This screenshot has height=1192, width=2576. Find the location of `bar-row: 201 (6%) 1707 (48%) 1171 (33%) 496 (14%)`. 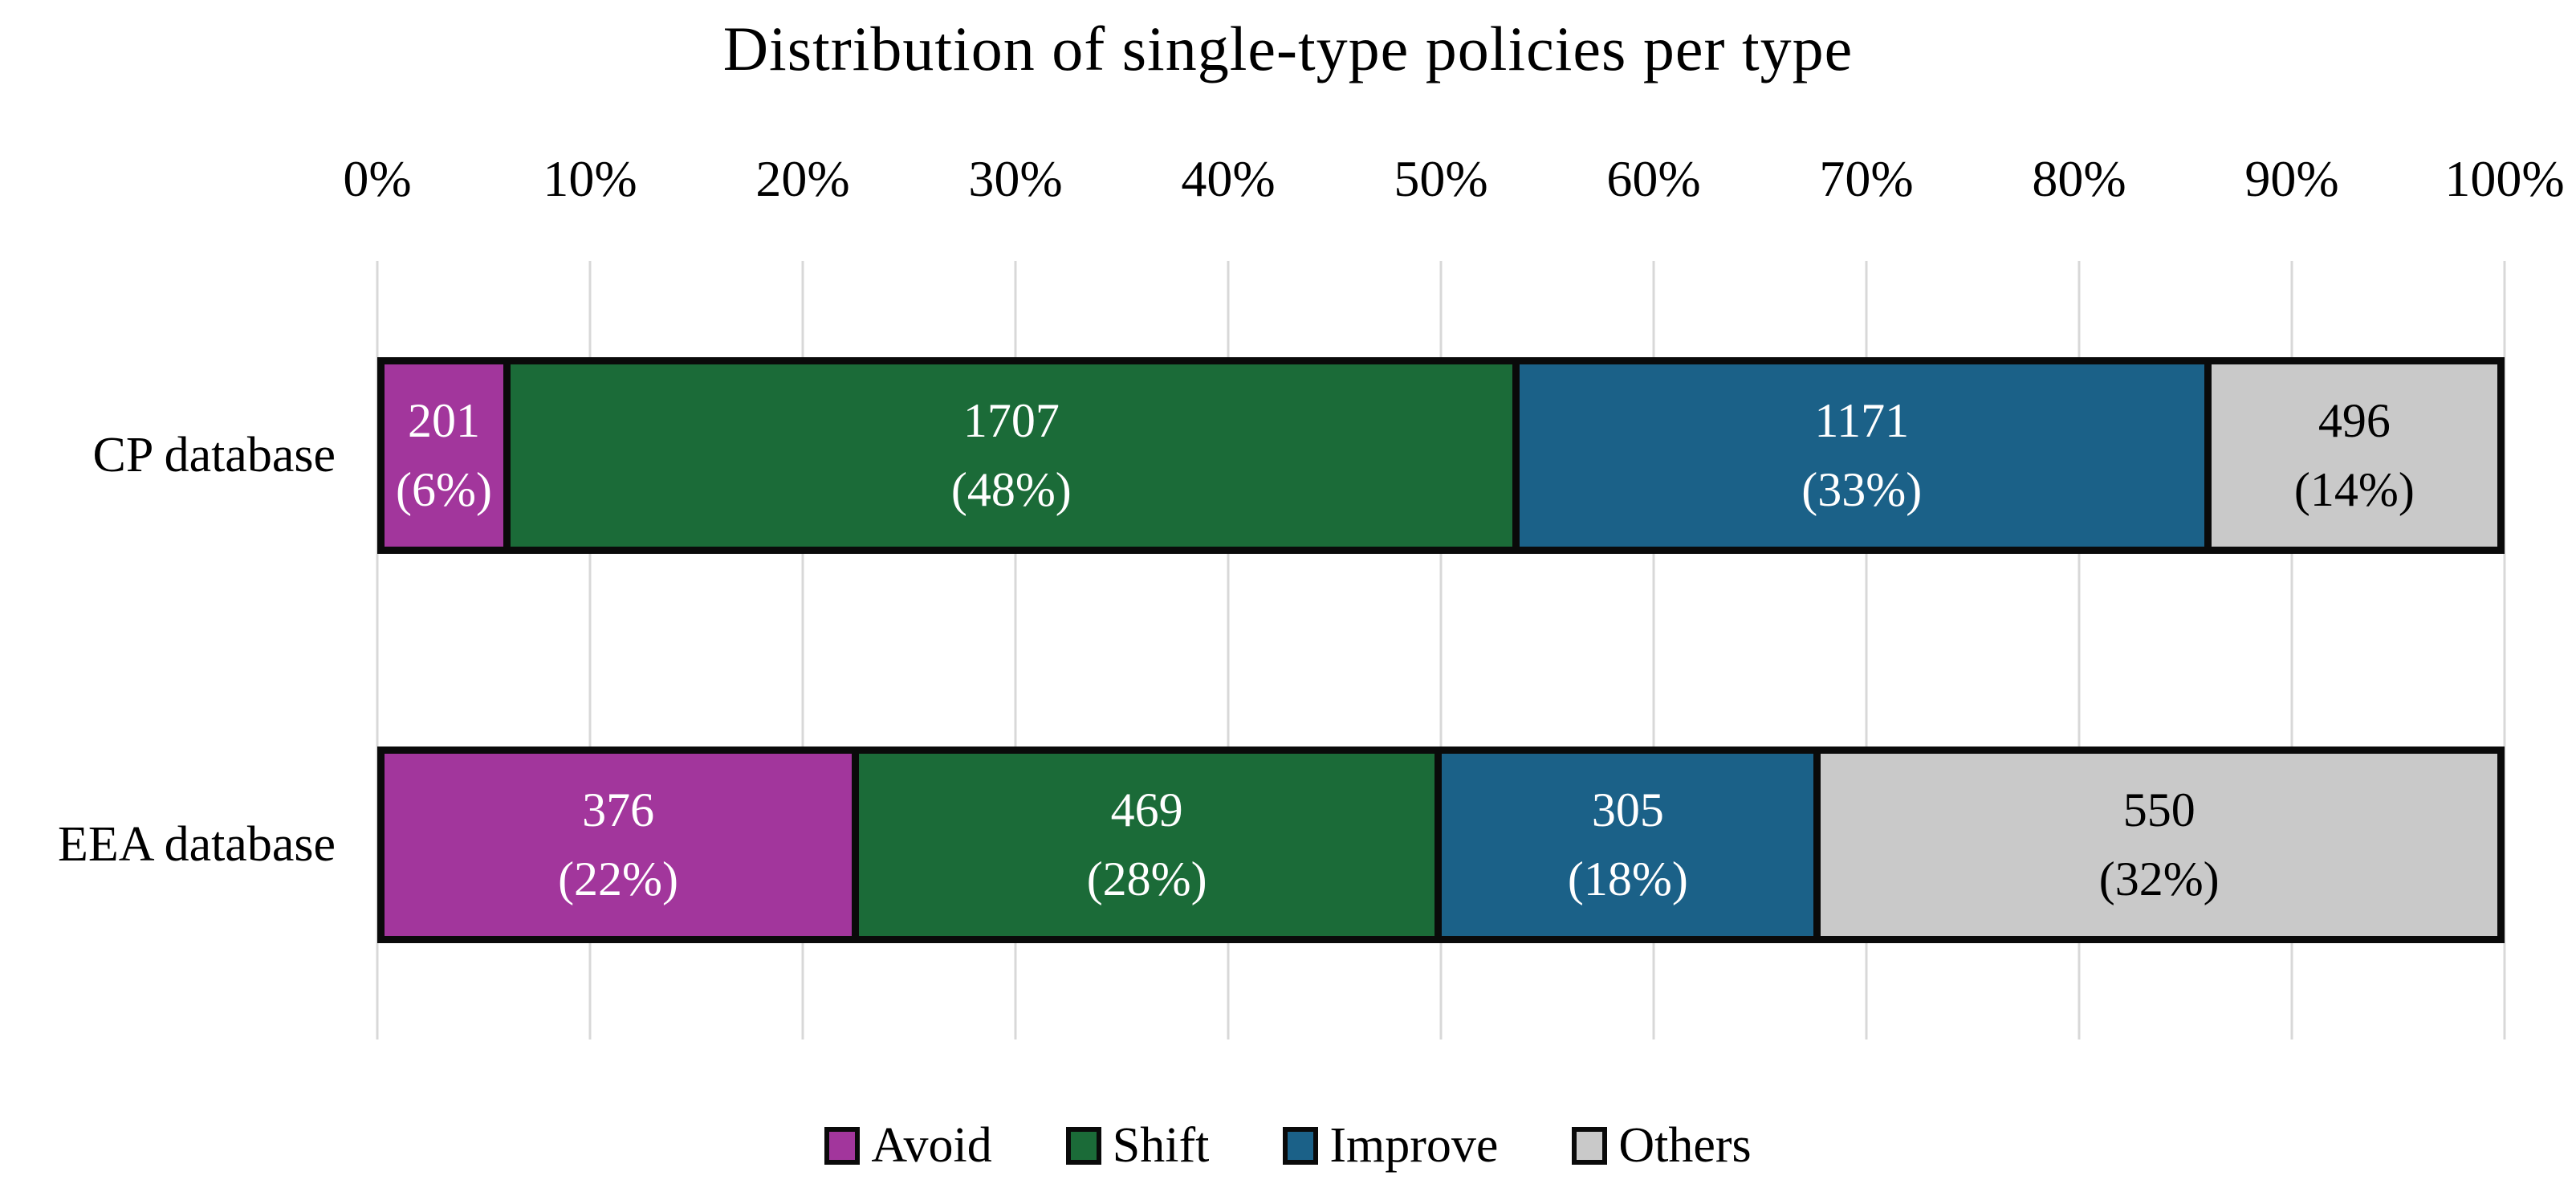

bar-row: 201 (6%) 1707 (48%) 1171 (33%) 496 (14%) is located at coordinates (1441, 456).